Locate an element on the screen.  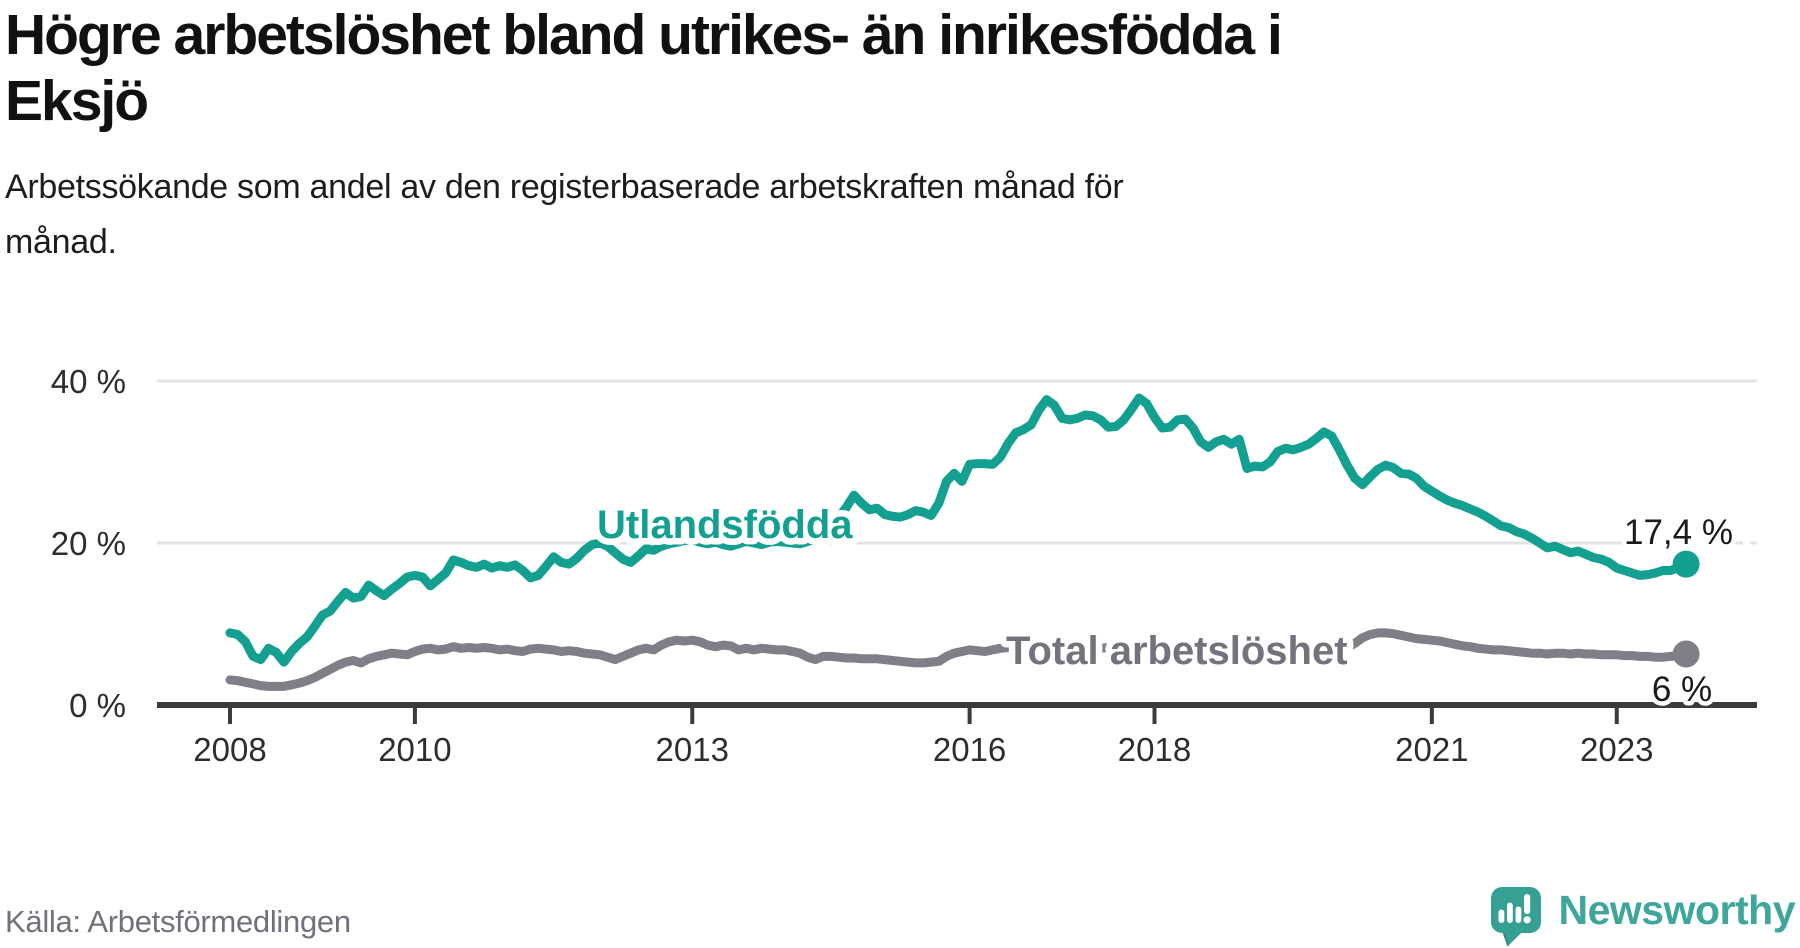
end-value-label-1: 6 % is located at coordinates (1682, 689).